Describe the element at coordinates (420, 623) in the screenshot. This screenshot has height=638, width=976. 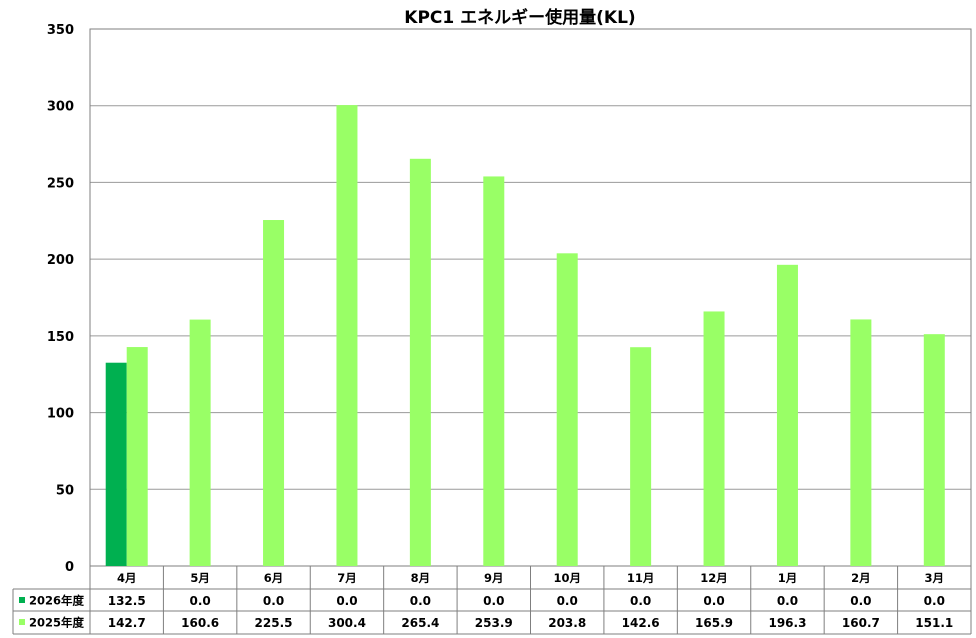
I see `table-value: 265.4` at that location.